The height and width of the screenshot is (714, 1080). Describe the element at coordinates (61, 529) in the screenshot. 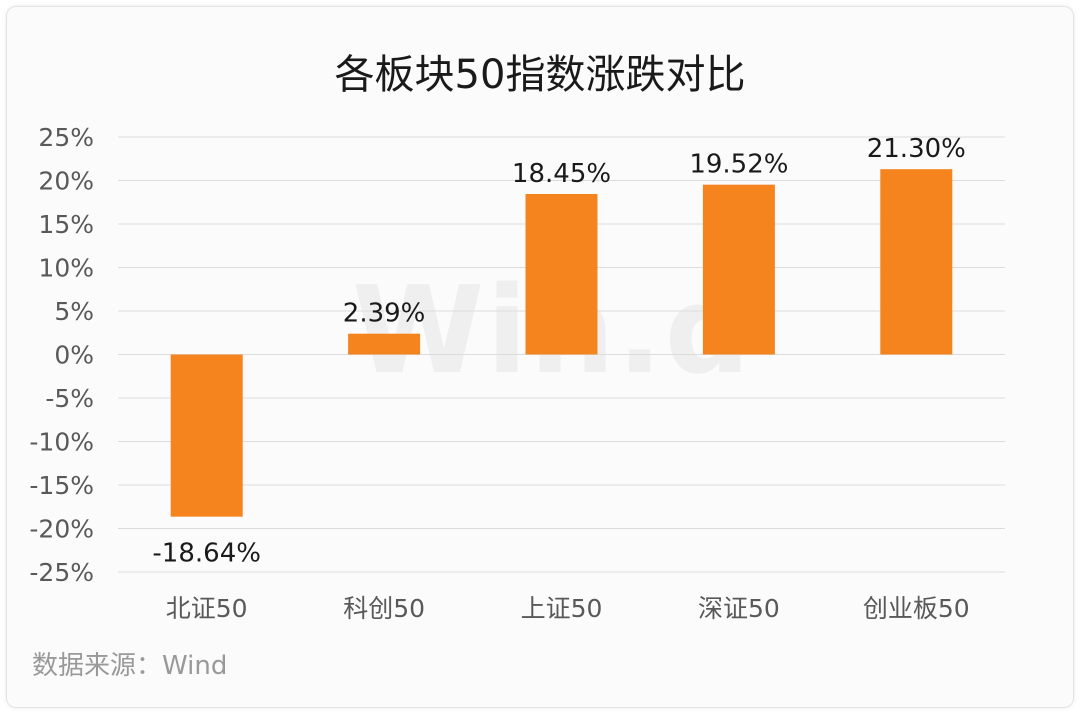

I see `y-tick-label: -20%` at that location.